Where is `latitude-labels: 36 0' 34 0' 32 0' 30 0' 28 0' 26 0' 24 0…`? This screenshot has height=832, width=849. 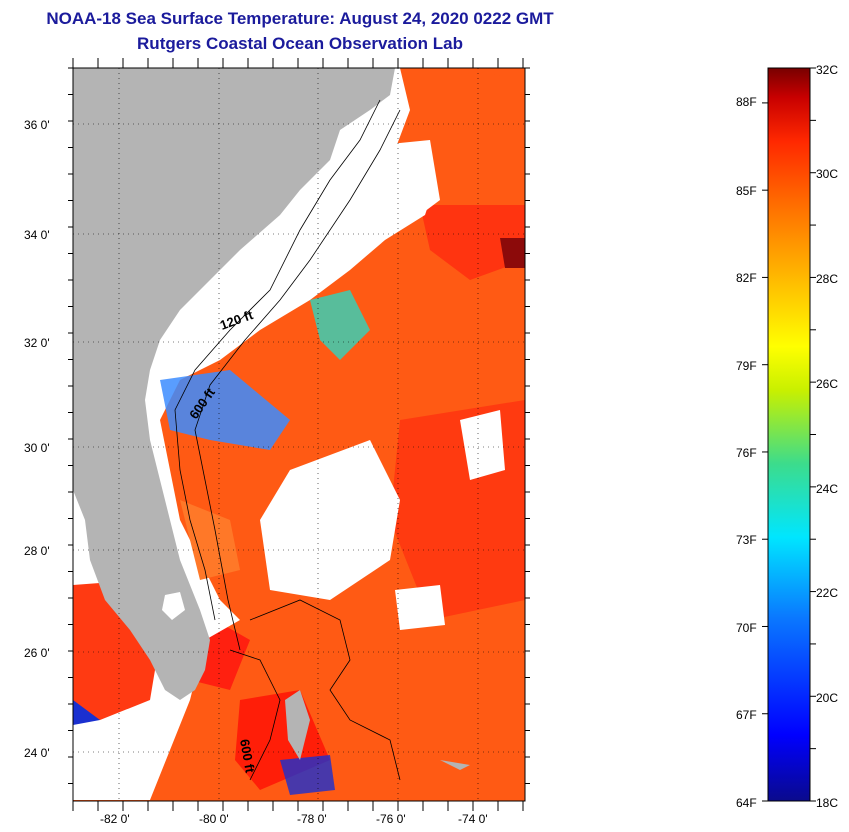
latitude-labels: 36 0' 34 0' 32 0' 30 0' 28 0' 26 0' 24 0… is located at coordinates (37, 439).